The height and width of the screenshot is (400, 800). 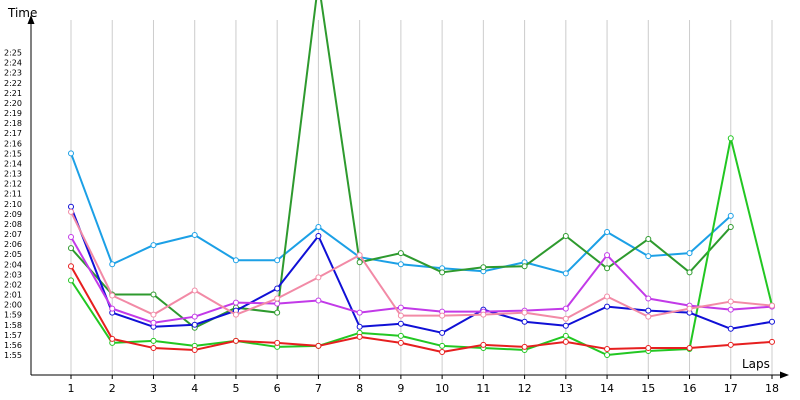 I want to click on x-tick-label: 10, so click(x=442, y=388).